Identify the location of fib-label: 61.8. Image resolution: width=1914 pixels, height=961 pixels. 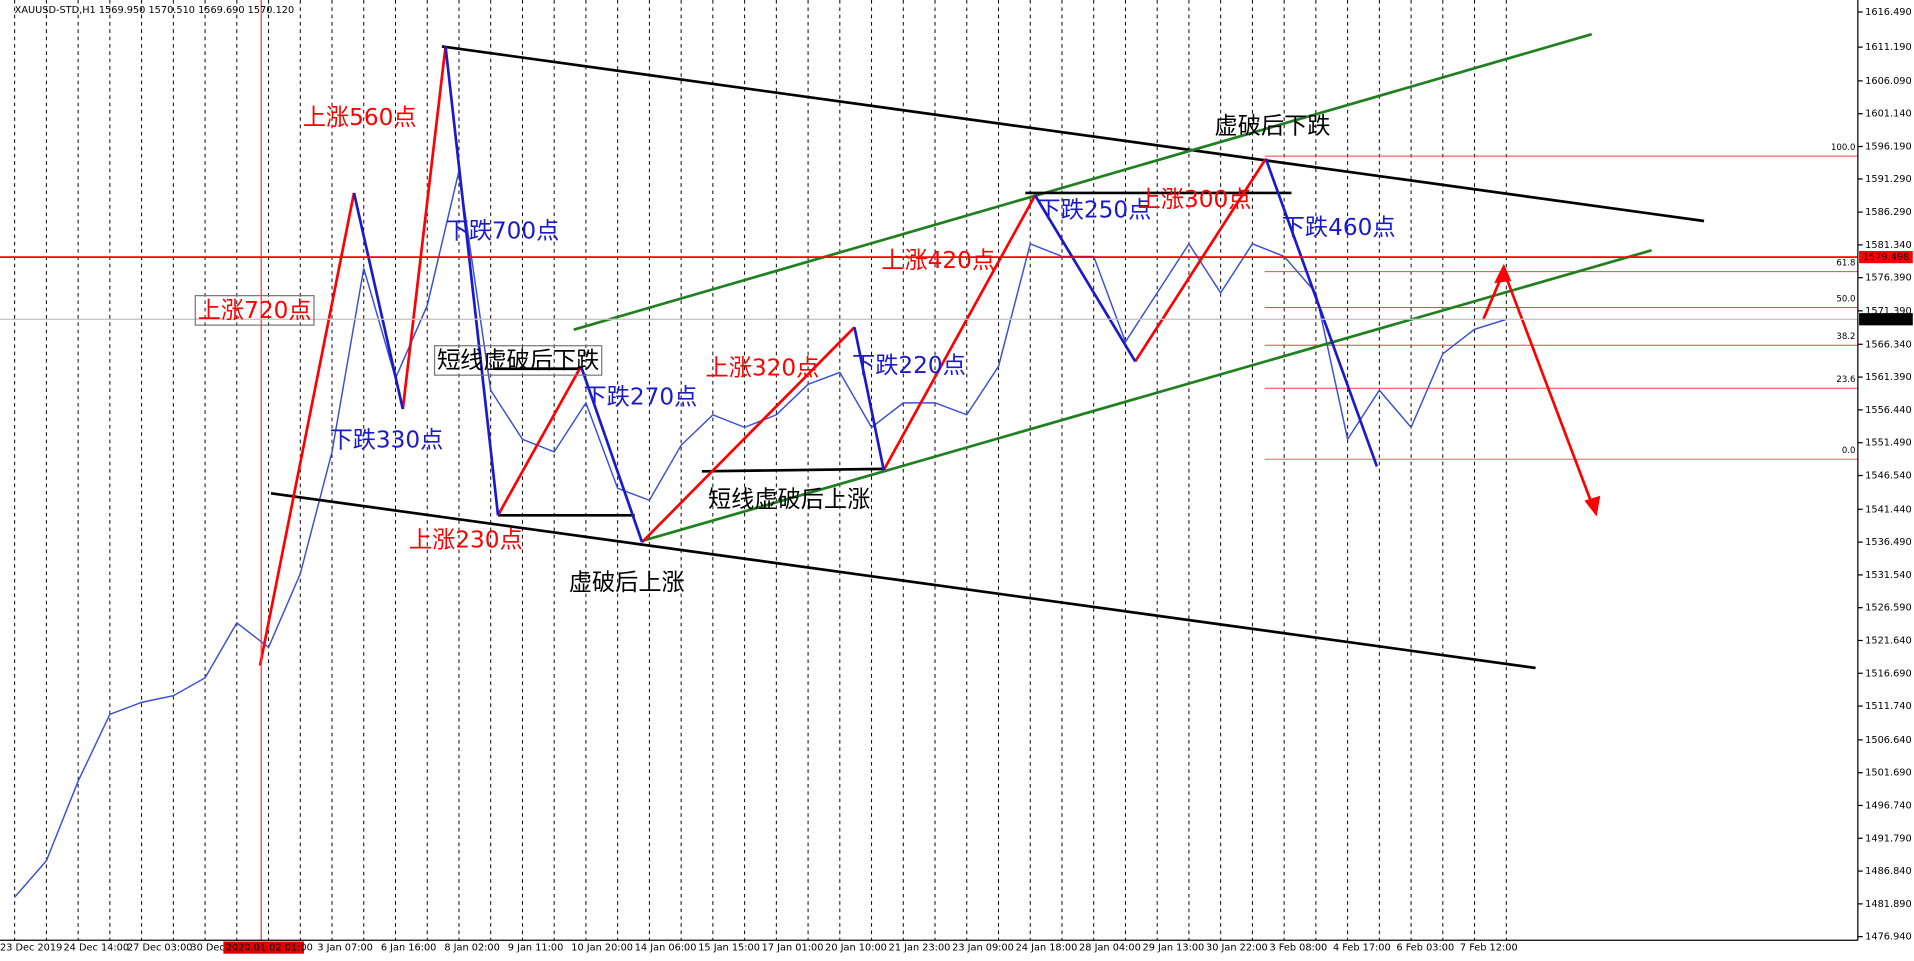
(1845, 264).